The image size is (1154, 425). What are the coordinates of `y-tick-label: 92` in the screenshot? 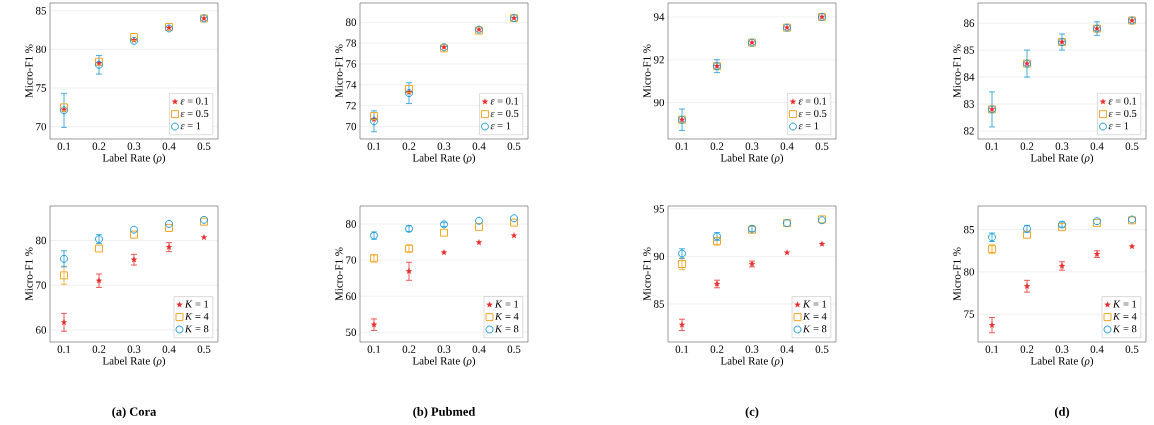 It's located at (658, 60).